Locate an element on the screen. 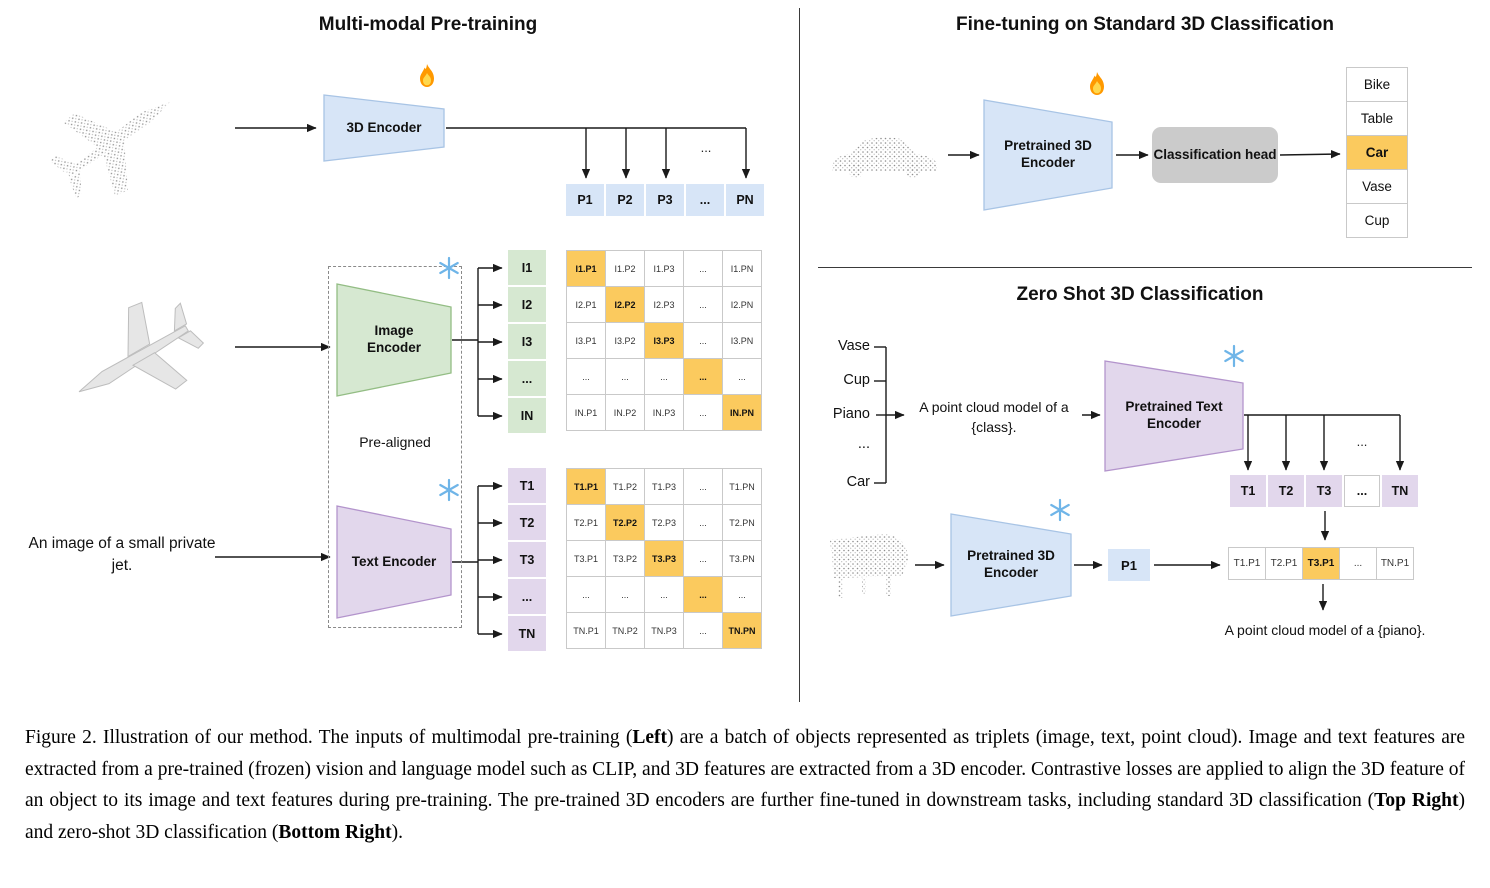  pre-aligned-label: Pre-aligned is located at coordinates (395, 442).